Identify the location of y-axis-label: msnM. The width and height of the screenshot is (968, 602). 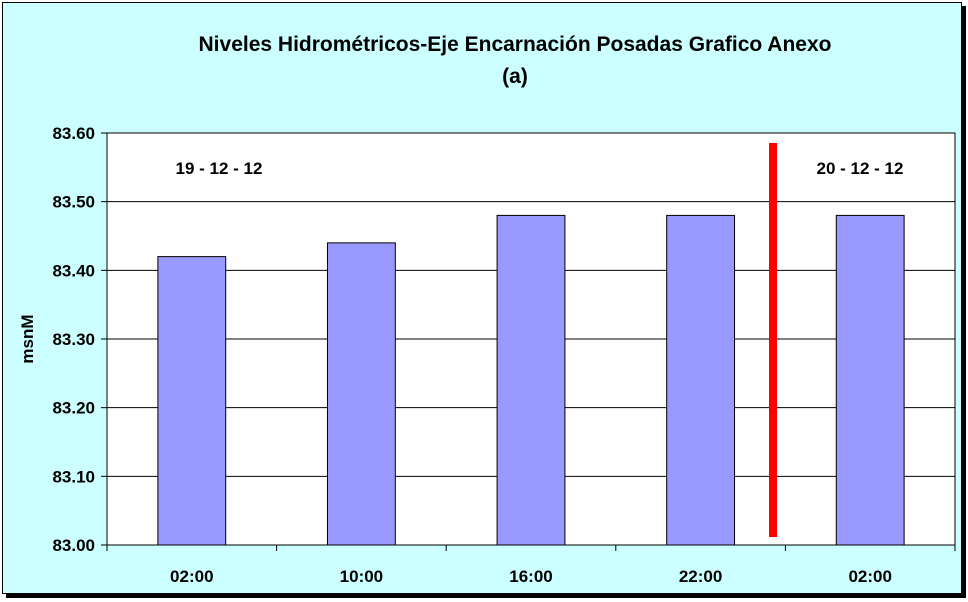
(27, 338).